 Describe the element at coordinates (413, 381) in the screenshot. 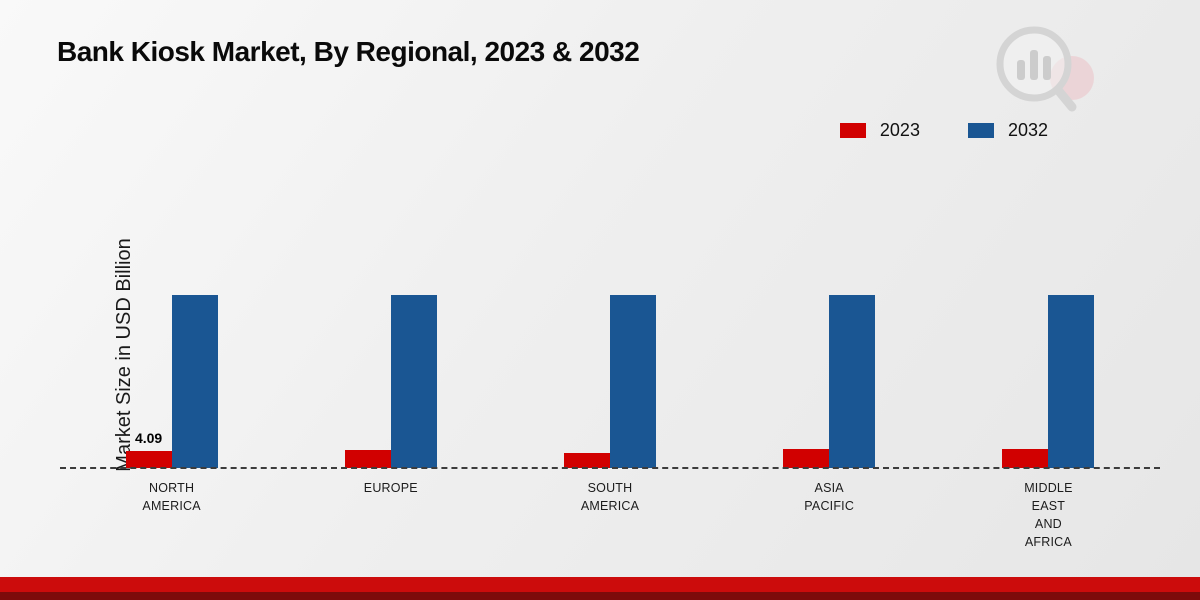

I see `bar-2032-europe` at that location.